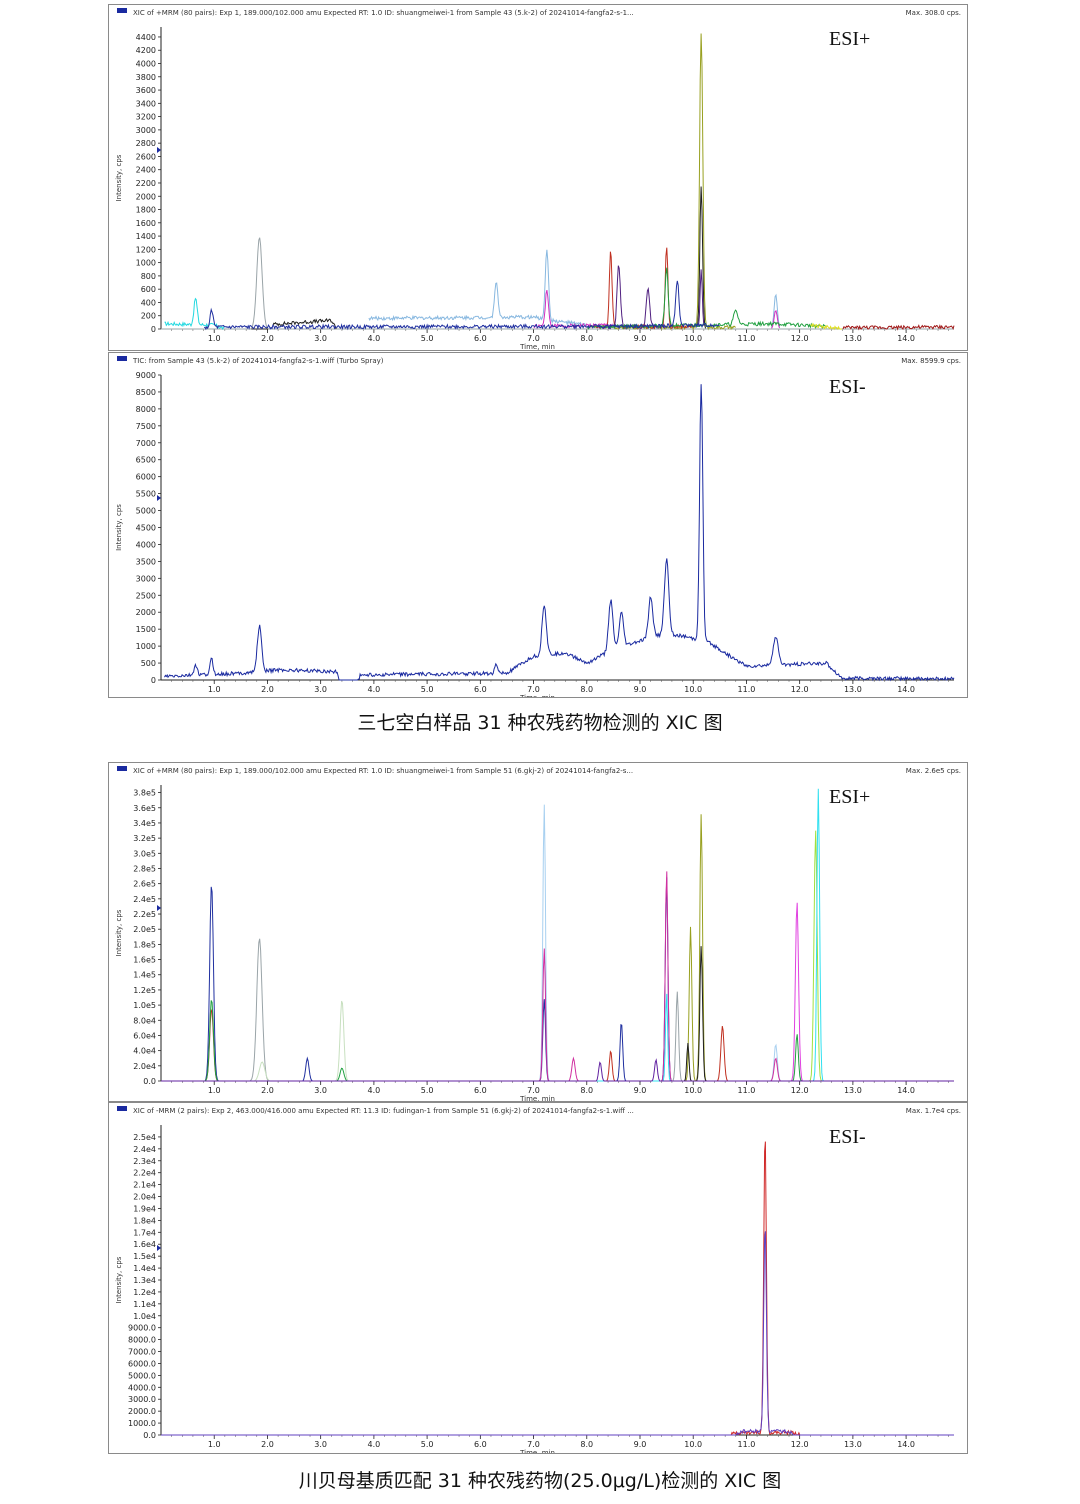  What do you see at coordinates (146, 646) in the screenshot?
I see `y-tick-label: 1000` at bounding box center [146, 646].